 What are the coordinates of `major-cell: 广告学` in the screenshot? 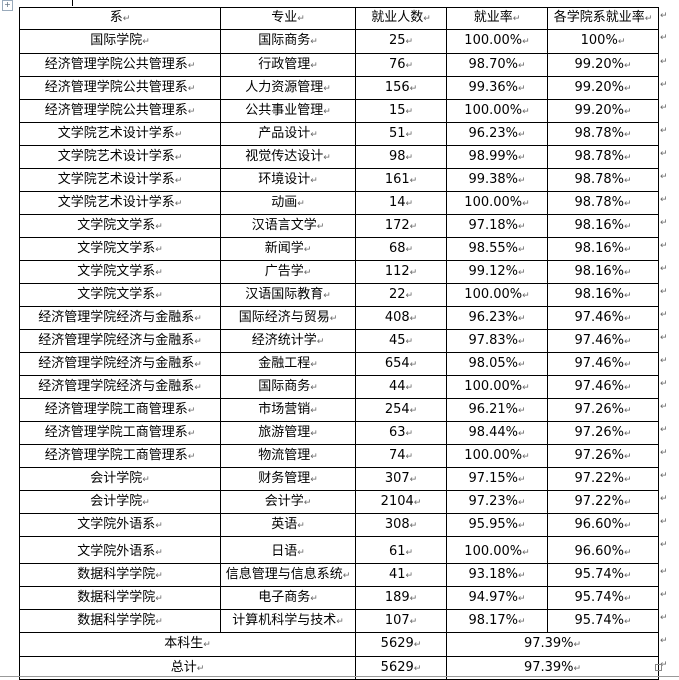 It's located at (288, 272).